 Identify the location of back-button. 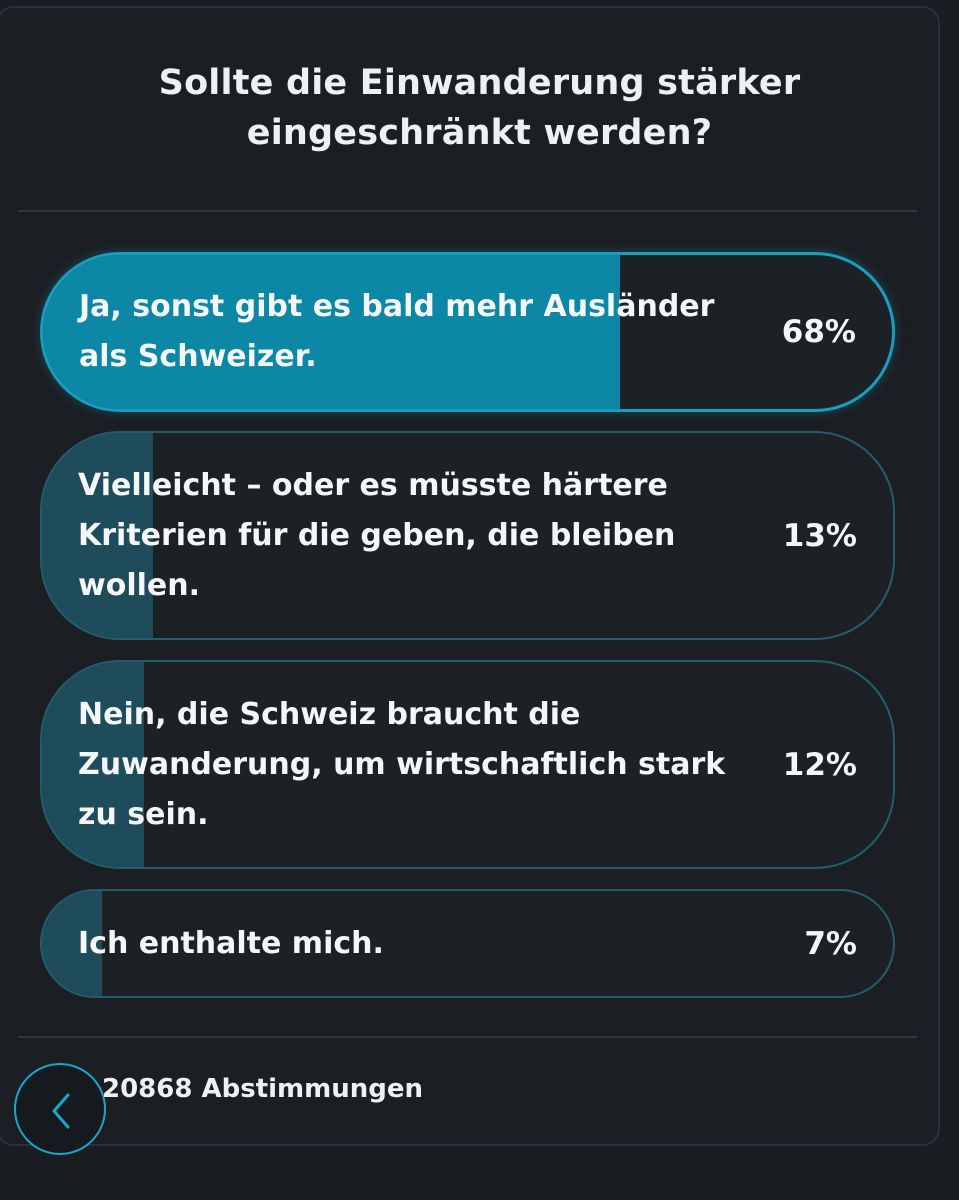
(60, 1109).